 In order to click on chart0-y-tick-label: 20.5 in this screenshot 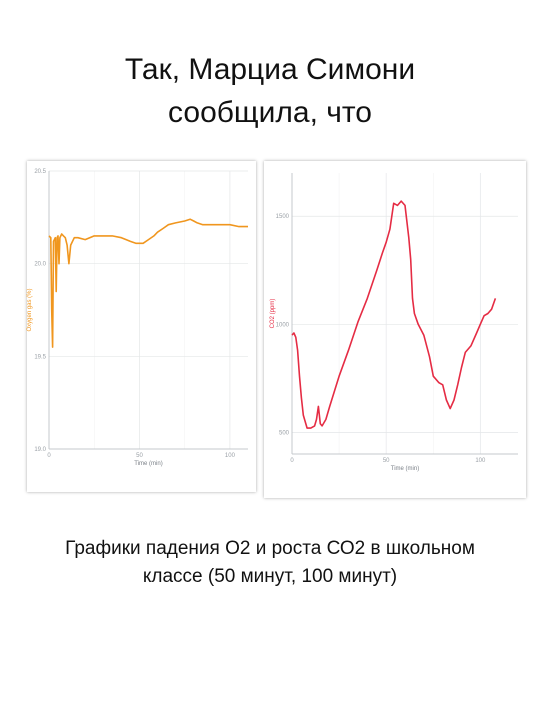, I will do `click(40, 172)`.